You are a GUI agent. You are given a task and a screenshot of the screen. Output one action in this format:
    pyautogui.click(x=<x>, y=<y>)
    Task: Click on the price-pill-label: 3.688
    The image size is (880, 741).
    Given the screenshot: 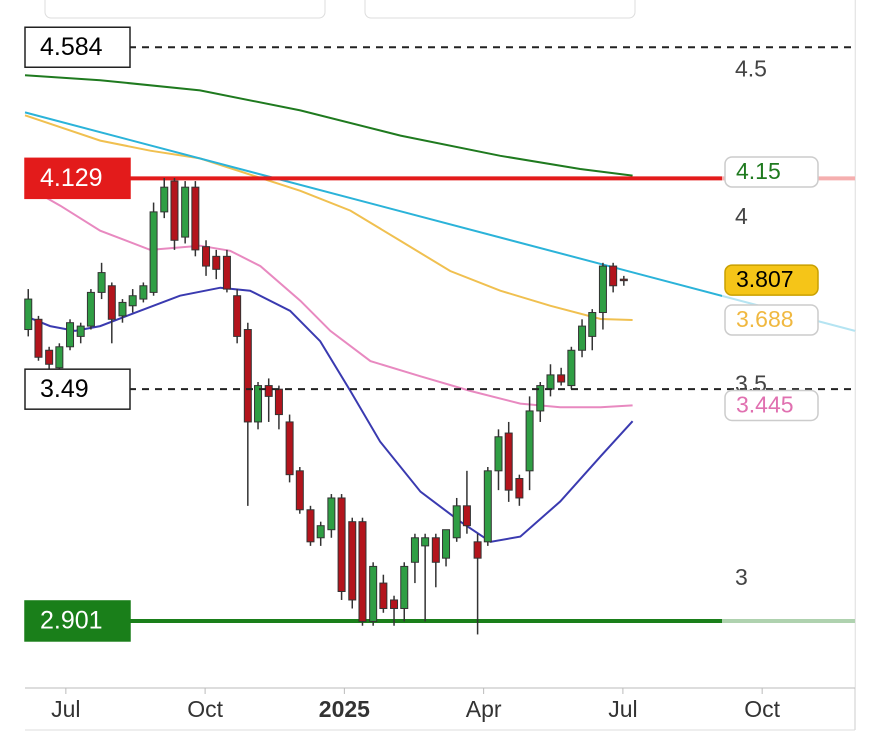 What is the action you would take?
    pyautogui.click(x=765, y=319)
    